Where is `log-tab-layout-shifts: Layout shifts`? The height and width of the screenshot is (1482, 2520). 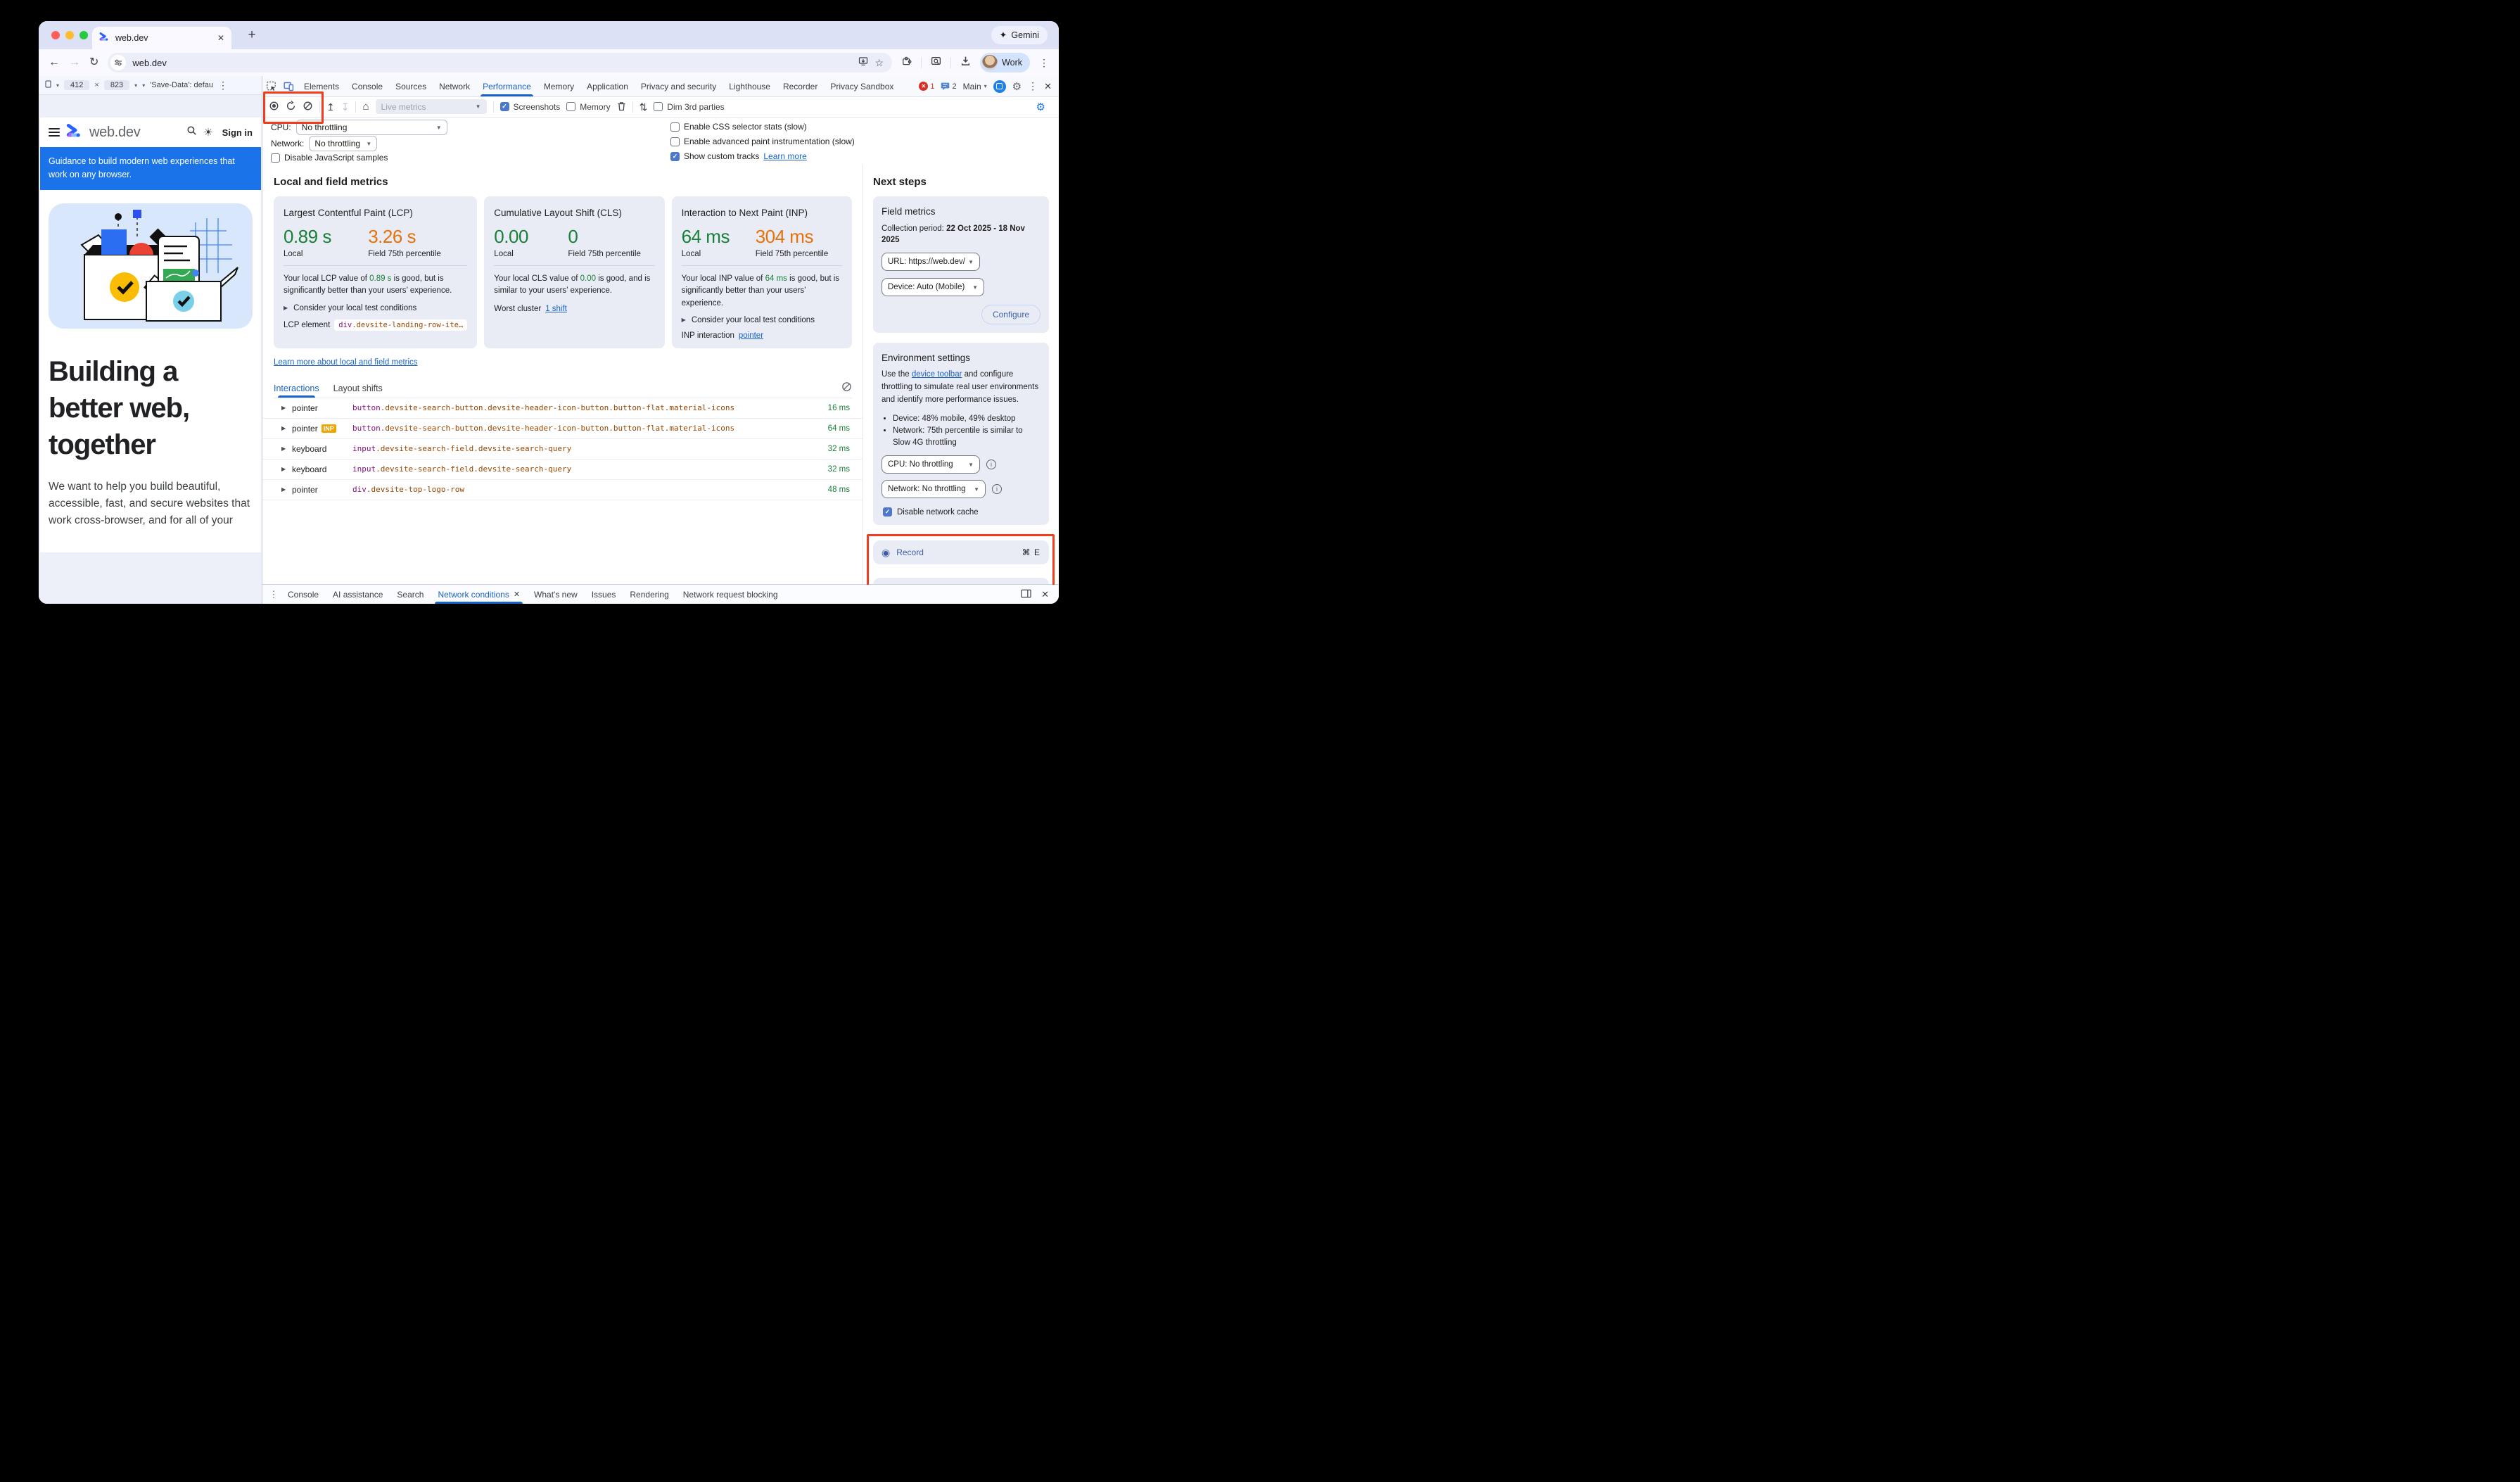
log-tab-layout-shifts: Layout shifts is located at coordinates (358, 388).